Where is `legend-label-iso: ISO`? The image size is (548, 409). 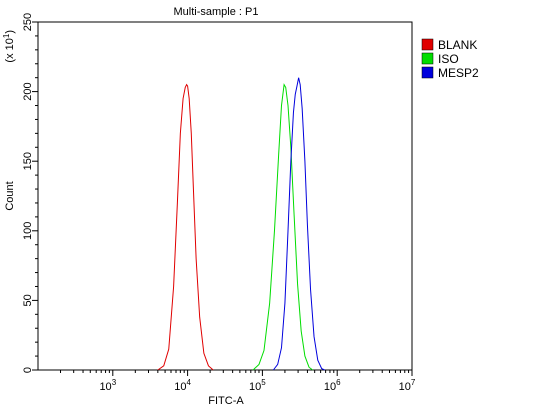
legend-label-iso: ISO is located at coordinates (448, 59).